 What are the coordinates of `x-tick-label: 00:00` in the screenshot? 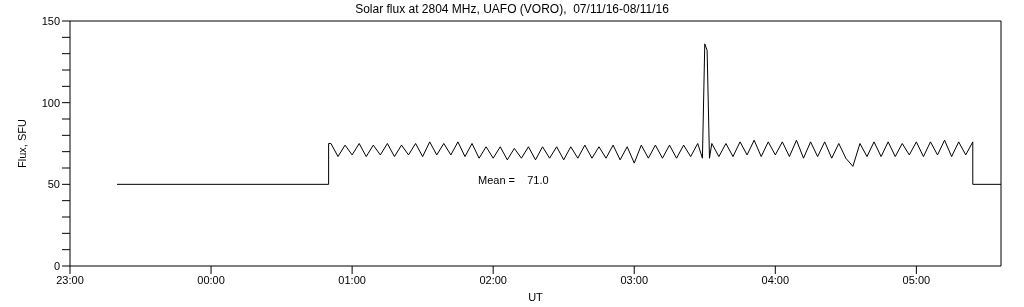 It's located at (211, 279).